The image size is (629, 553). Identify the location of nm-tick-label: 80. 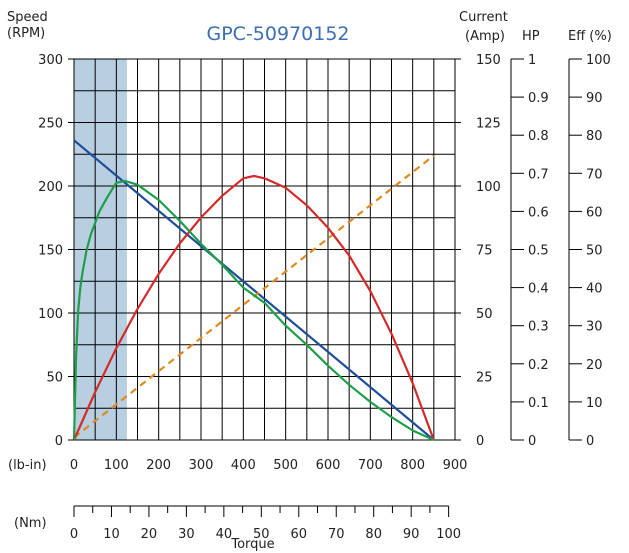
(373, 534).